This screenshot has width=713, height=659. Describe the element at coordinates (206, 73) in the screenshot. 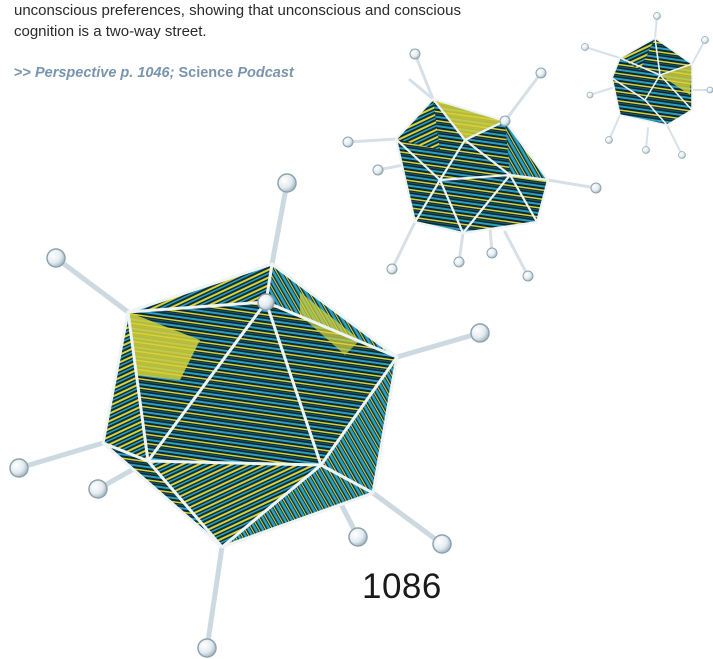

I see `journal-name: Science` at that location.